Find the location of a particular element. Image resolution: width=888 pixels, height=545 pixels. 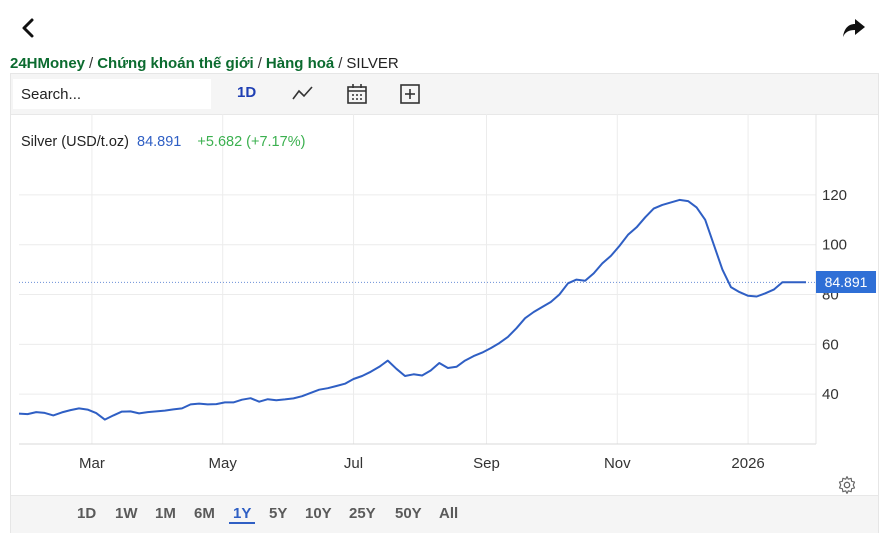

breadcrumb-link-world-stocks: Chứng khoán thế giới is located at coordinates (175, 63).